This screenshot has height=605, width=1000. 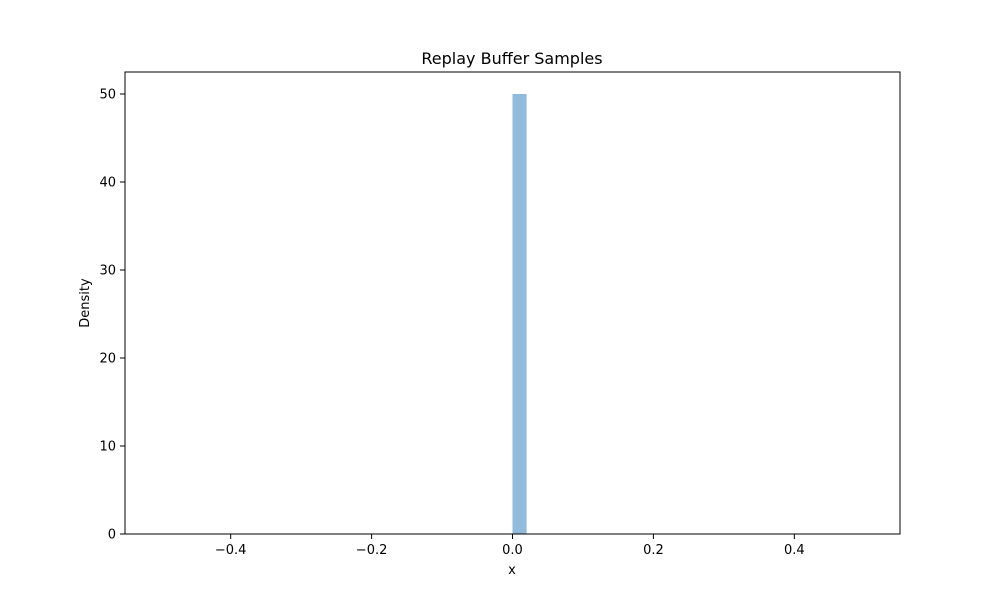 I want to click on y-tick-label: 0, so click(x=112, y=535).